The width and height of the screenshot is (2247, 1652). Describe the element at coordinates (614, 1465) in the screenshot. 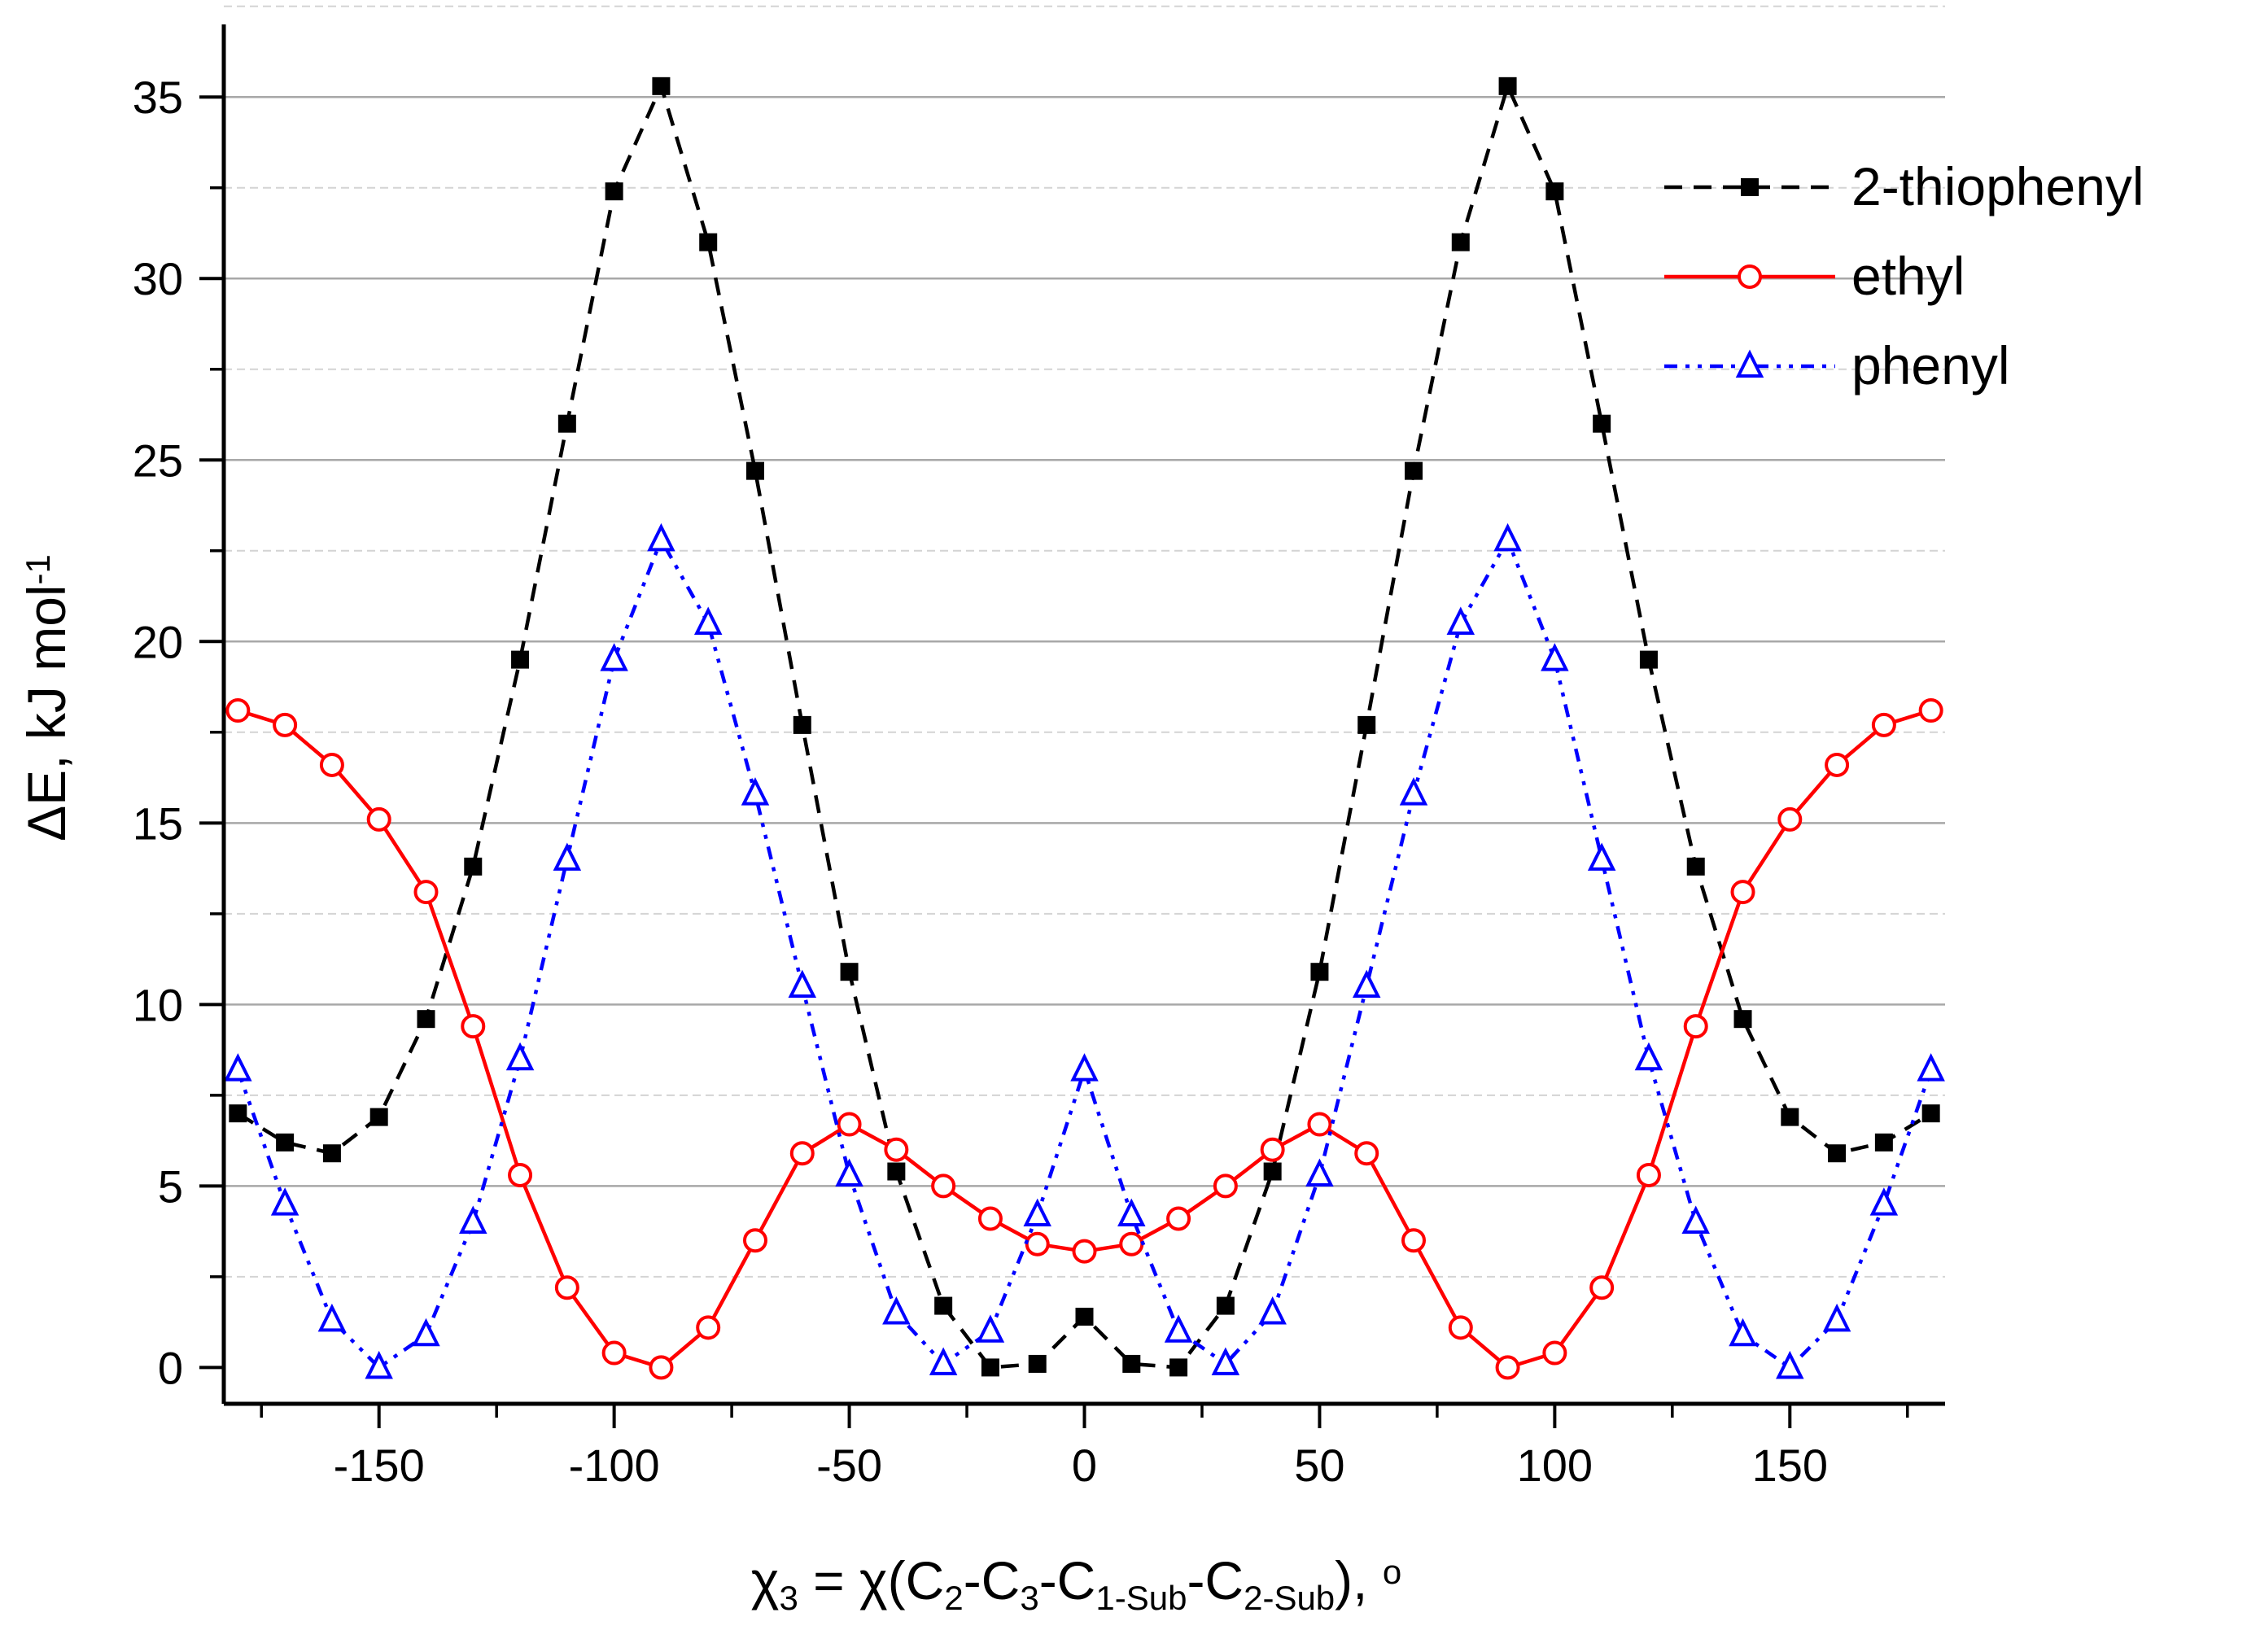

I see `x-tick-label: -100` at that location.